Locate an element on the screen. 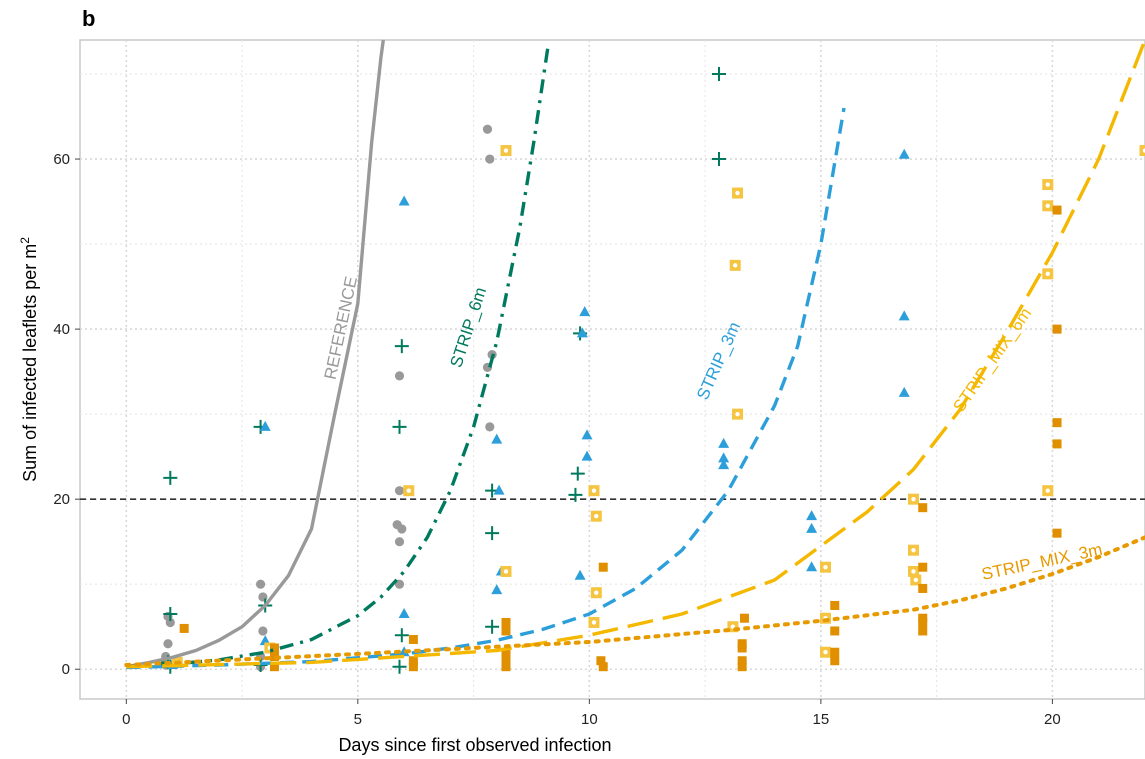  panel-label: b is located at coordinates (88, 18).